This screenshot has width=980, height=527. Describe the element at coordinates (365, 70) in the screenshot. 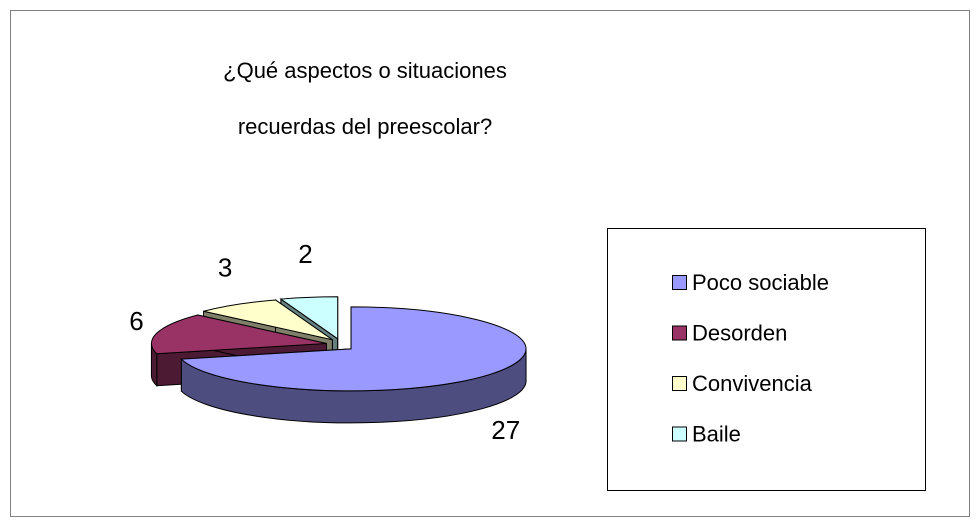

I see `chart-title: ¿Qué aspectos o situaciones` at that location.